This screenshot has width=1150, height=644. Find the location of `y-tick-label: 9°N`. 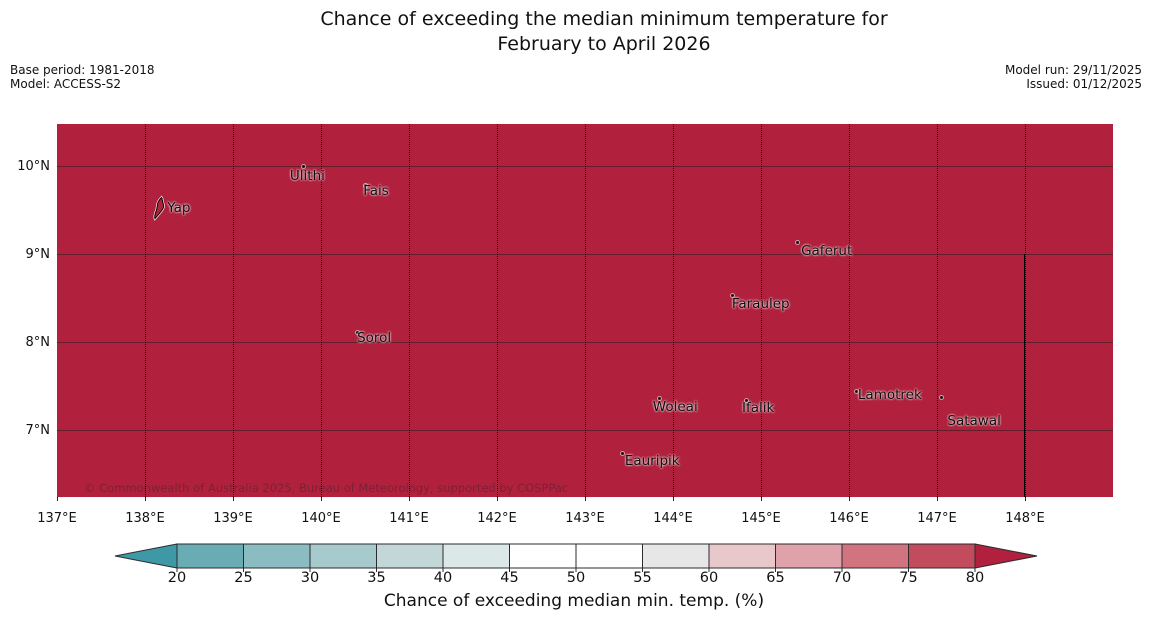

y-tick-label: 9°N is located at coordinates (38, 254).